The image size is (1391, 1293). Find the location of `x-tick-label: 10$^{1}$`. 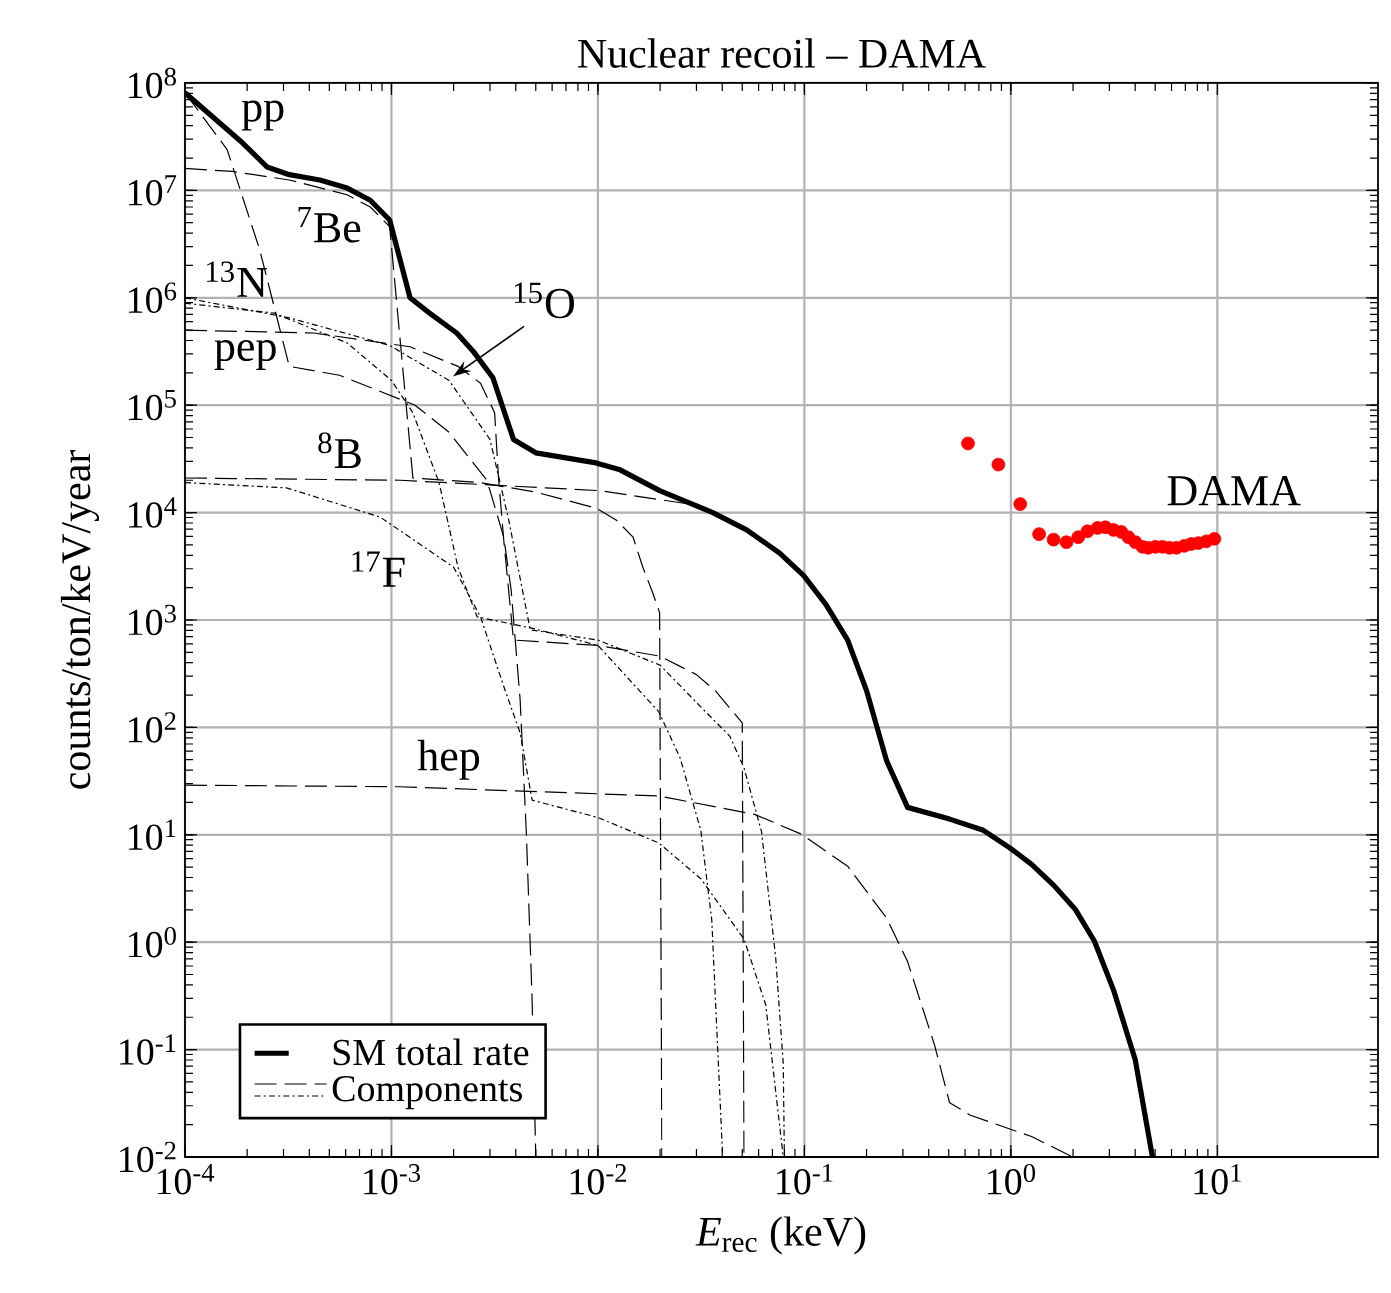

x-tick-label: 10$^{1}$ is located at coordinates (1217, 1179).